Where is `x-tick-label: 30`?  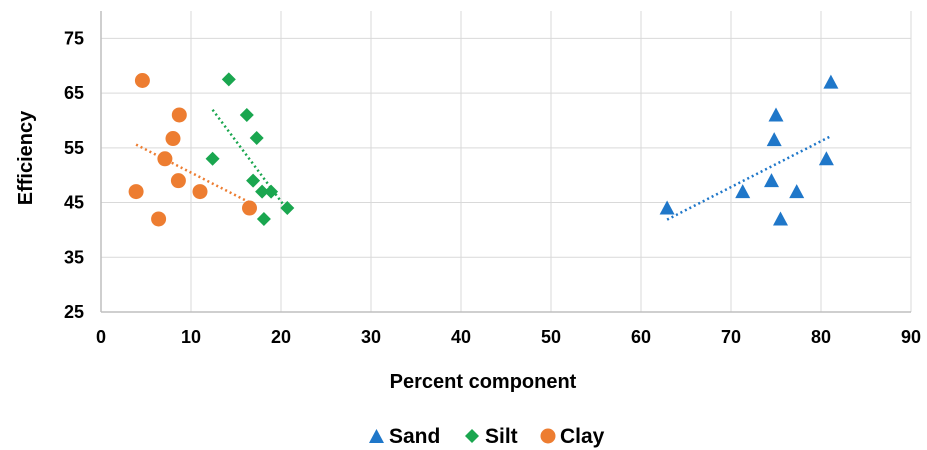
x-tick-label: 30 is located at coordinates (371, 337).